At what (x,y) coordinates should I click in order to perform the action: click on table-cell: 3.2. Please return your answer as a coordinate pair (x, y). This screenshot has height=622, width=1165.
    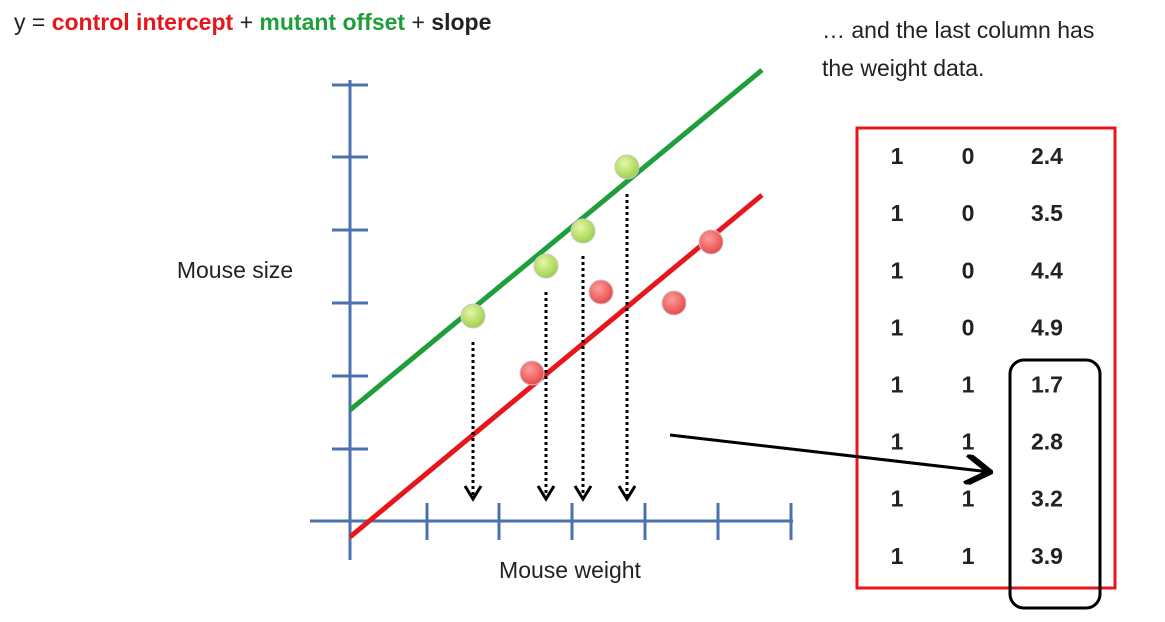
    Looking at the image, I should click on (1047, 499).